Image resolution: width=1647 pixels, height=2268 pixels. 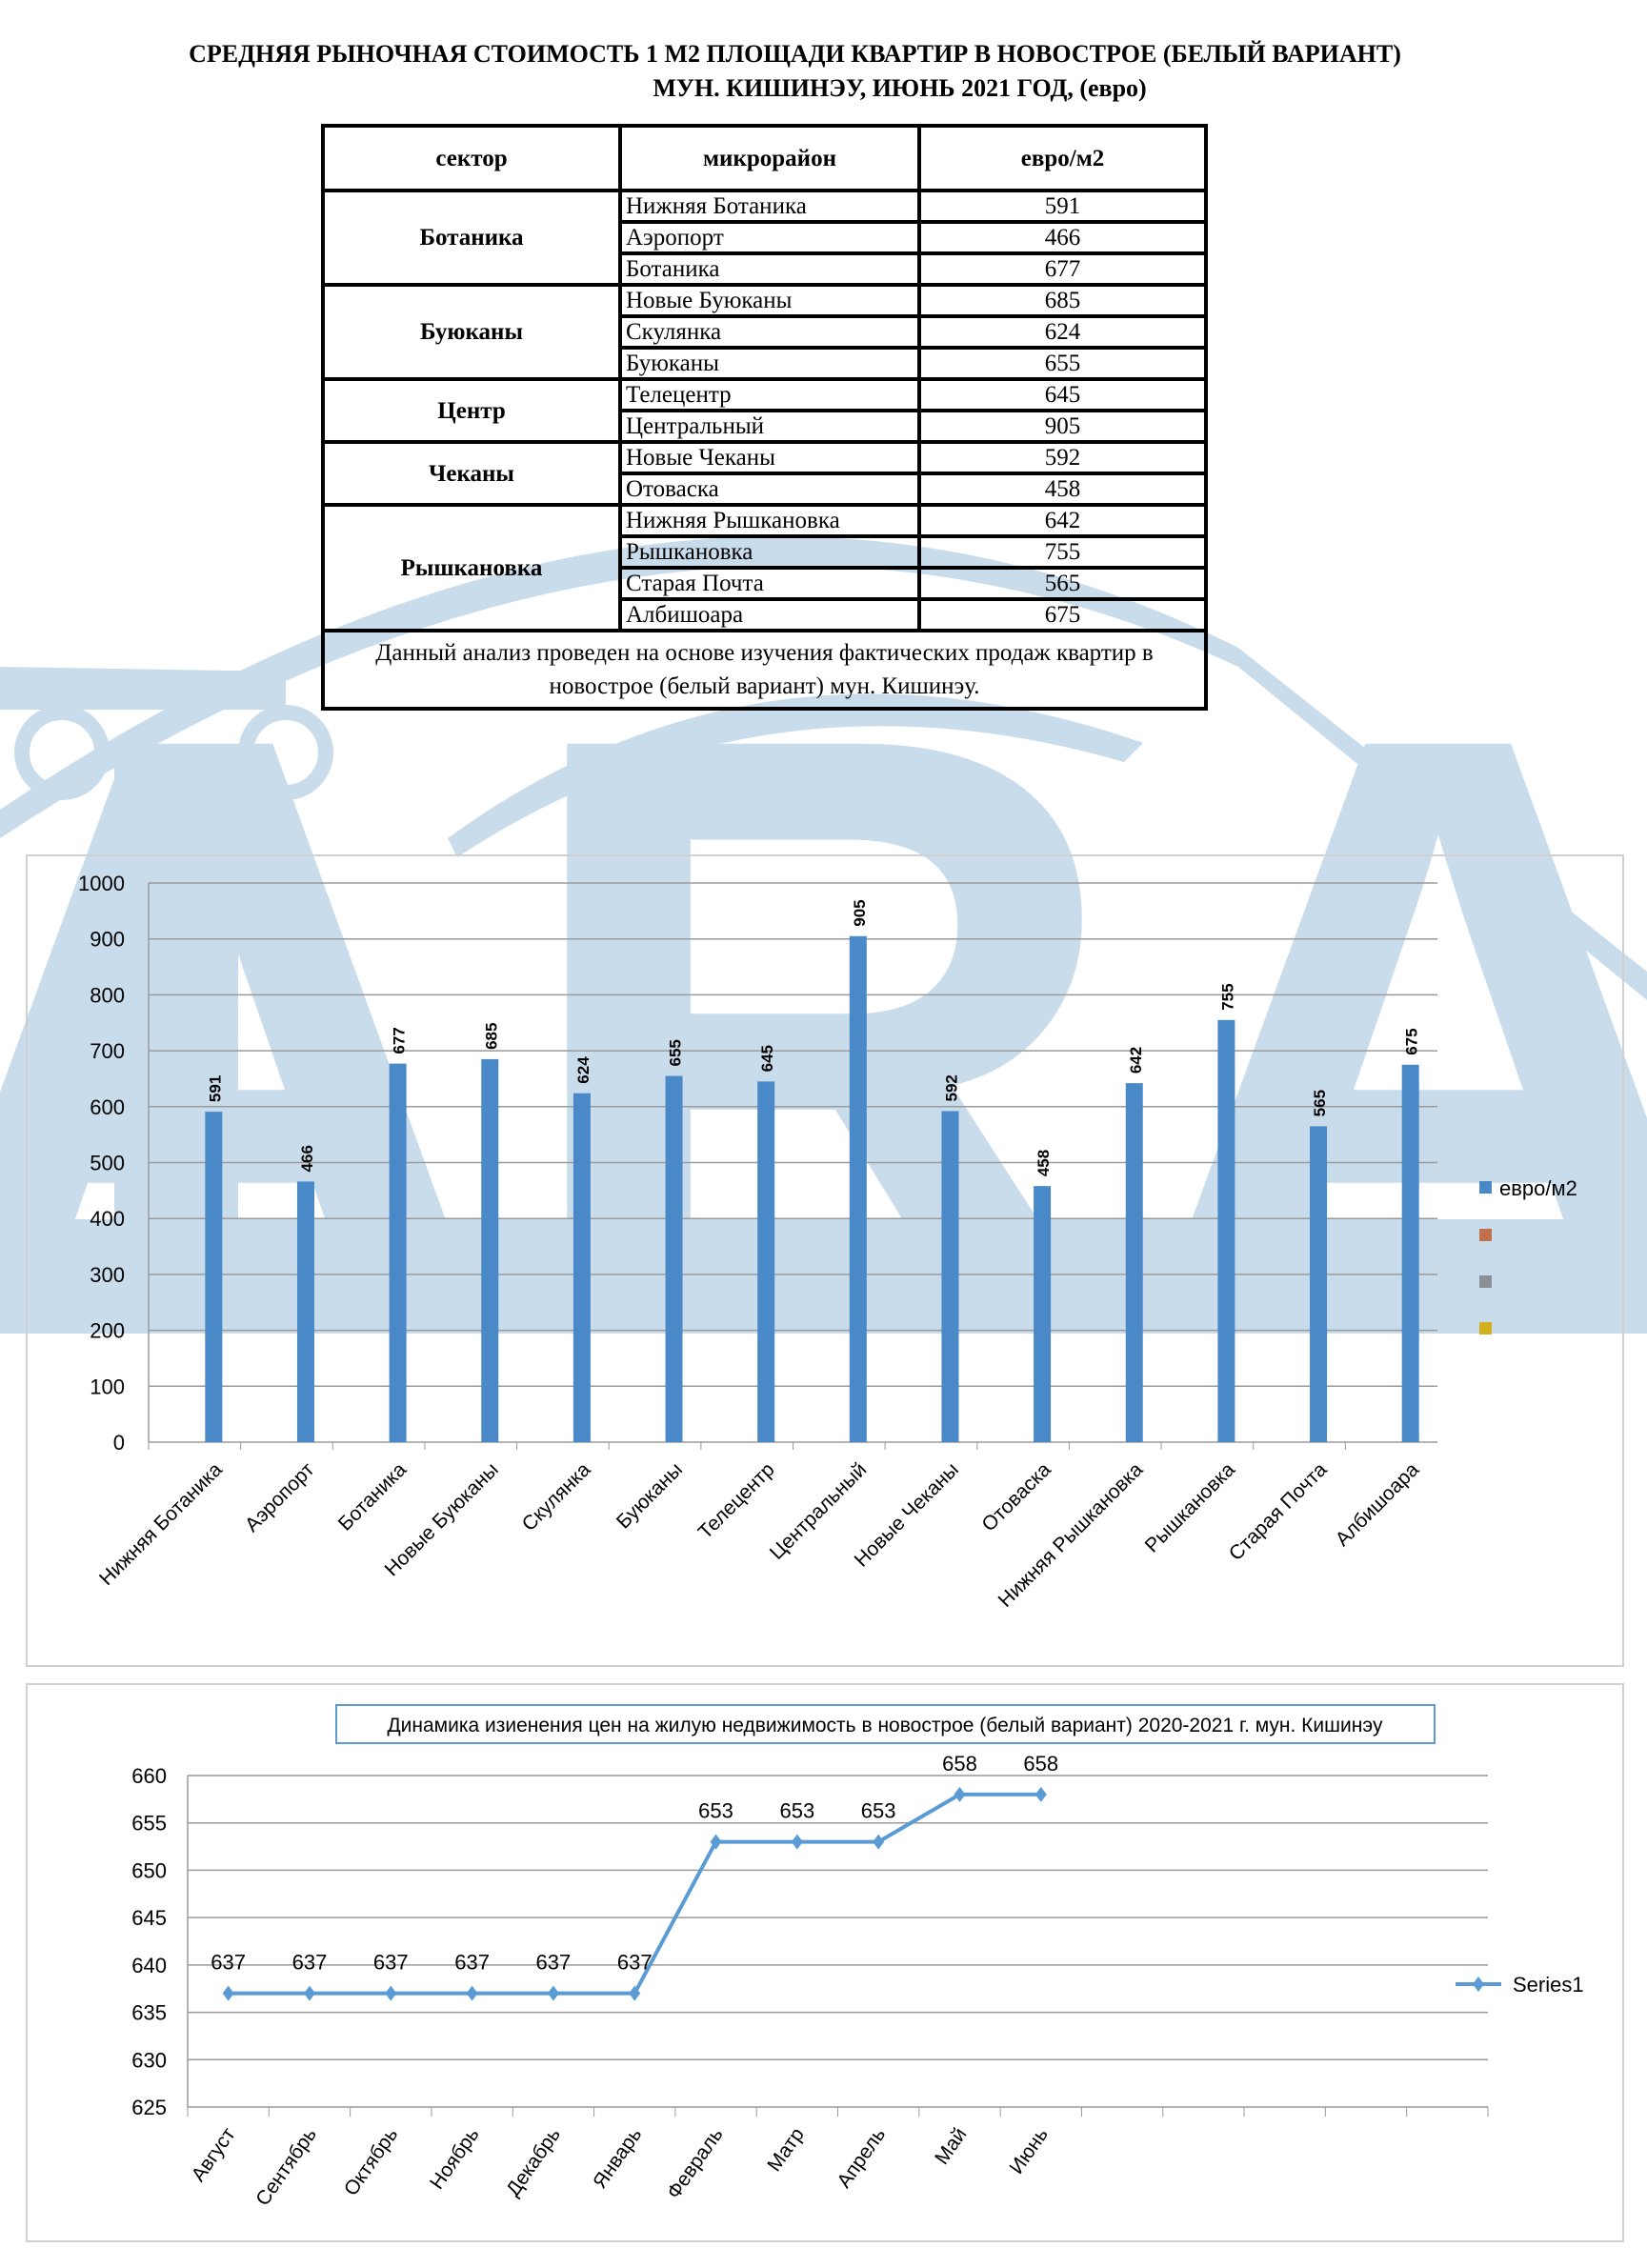 What do you see at coordinates (472, 332) in the screenshot?
I see `sector-cell: Буюканы` at bounding box center [472, 332].